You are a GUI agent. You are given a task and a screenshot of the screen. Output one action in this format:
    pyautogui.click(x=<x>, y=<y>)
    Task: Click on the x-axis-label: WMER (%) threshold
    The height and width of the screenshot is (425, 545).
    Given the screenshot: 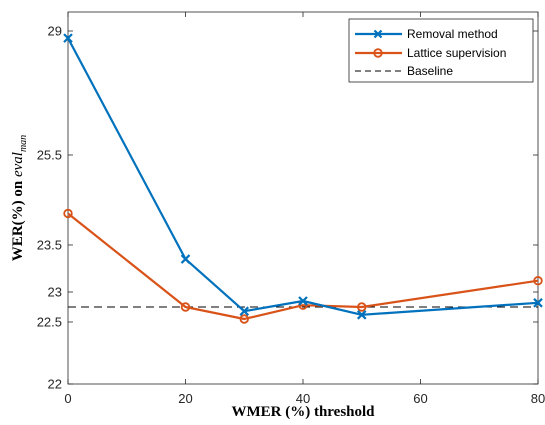 What is the action you would take?
    pyautogui.click(x=303, y=412)
    